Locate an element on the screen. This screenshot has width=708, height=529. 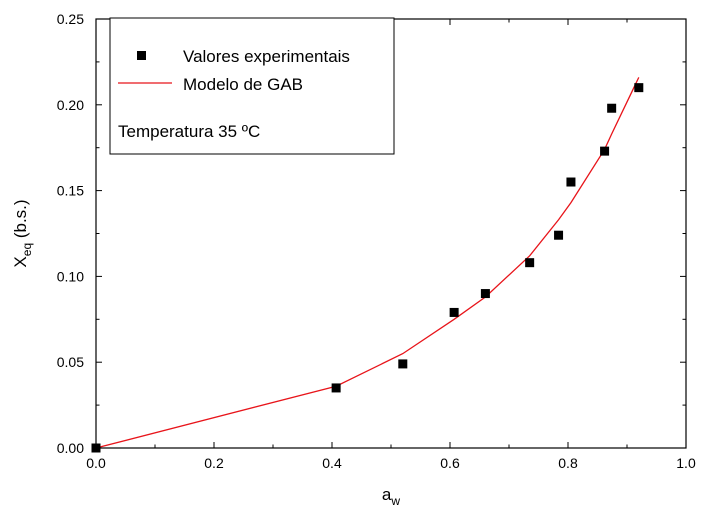
legend-label-model: Modelo de GAB is located at coordinates (243, 84).